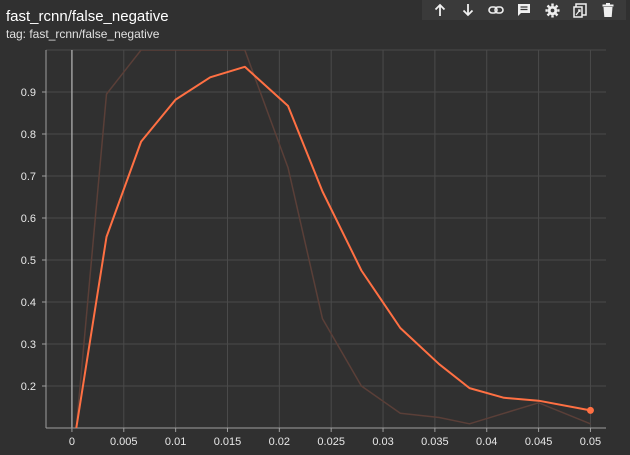  What do you see at coordinates (175, 442) in the screenshot?
I see `x-tick-label: 0.01` at bounding box center [175, 442].